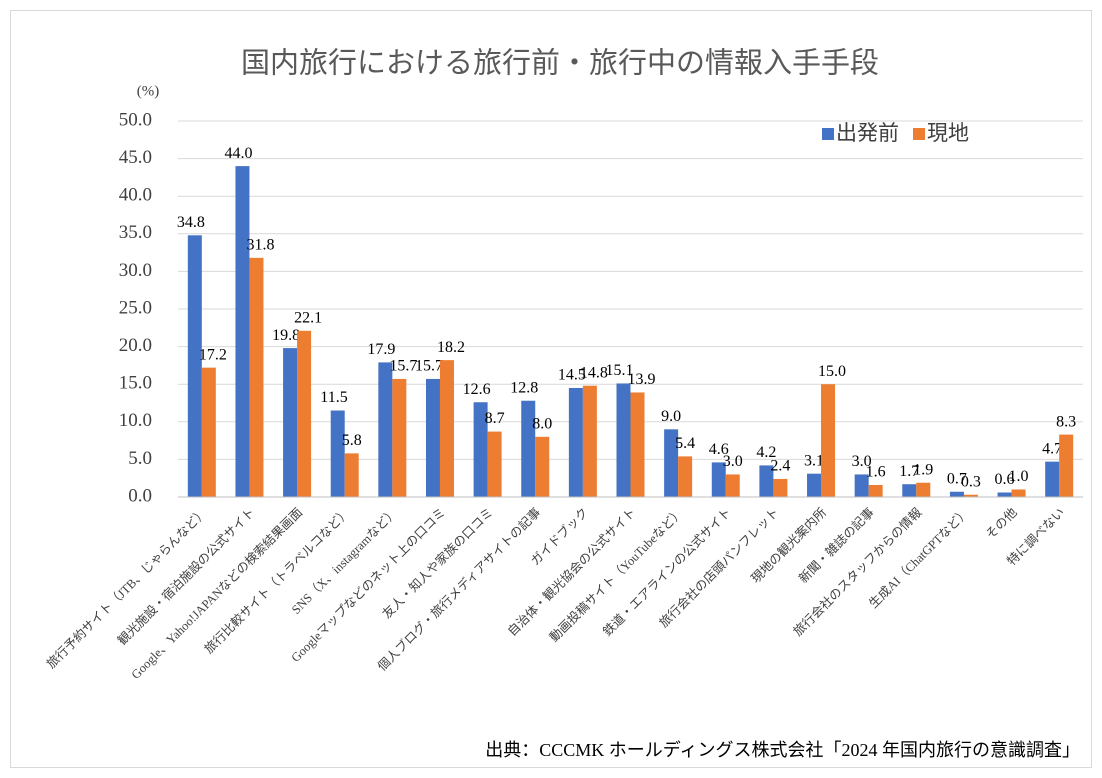  I want to click on data-label: 14.5, so click(572, 375).